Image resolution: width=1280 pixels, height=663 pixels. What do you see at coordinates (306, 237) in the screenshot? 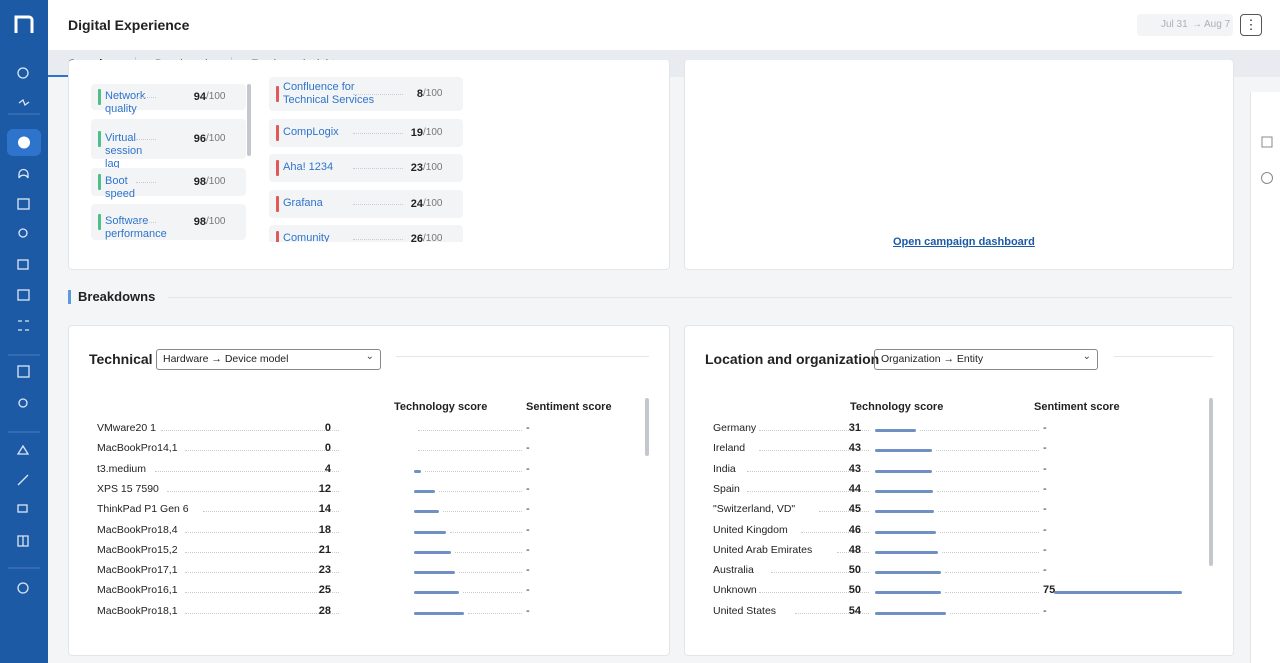
I see `item-name: Comunity` at bounding box center [306, 237].